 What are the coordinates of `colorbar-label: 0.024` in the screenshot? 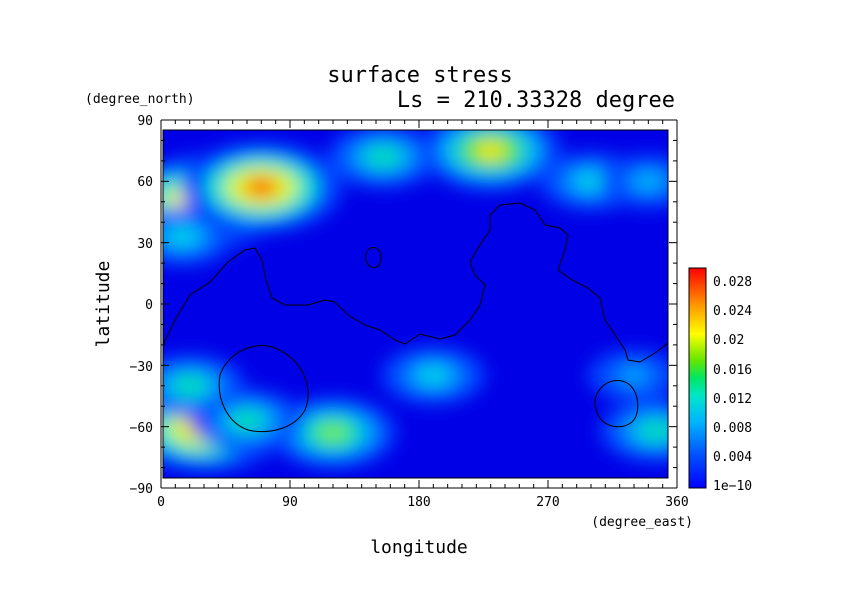 It's located at (732, 311).